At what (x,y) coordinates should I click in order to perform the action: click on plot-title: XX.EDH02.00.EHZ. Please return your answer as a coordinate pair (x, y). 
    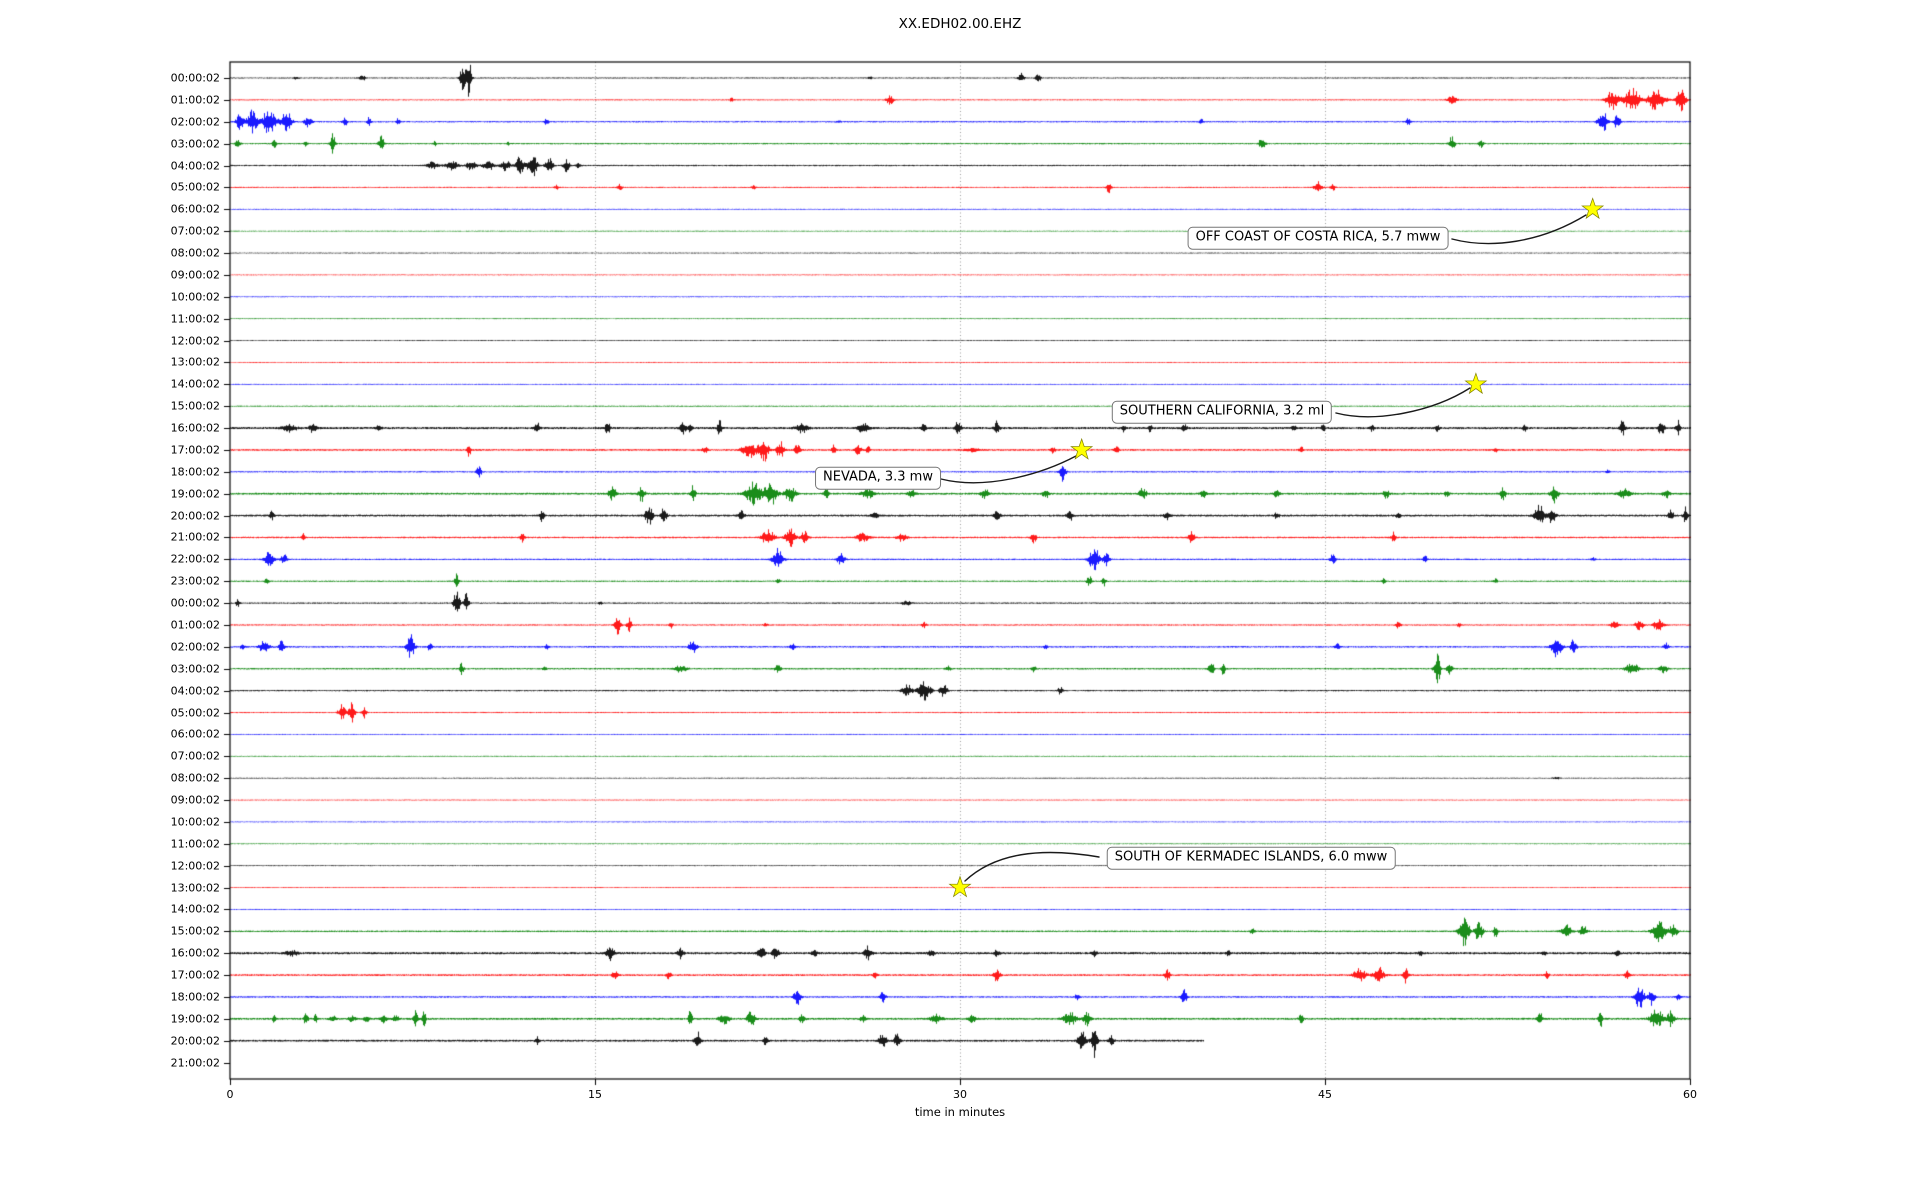
    Looking at the image, I should click on (960, 24).